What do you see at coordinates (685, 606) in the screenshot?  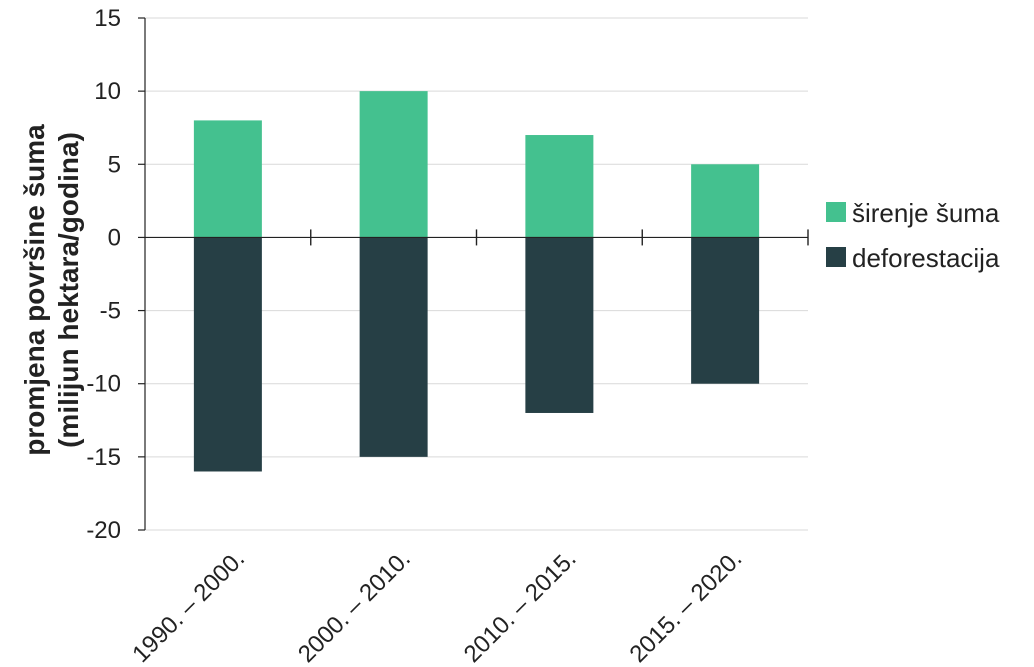 I see `x-category-label: 2015. – 2020.` at bounding box center [685, 606].